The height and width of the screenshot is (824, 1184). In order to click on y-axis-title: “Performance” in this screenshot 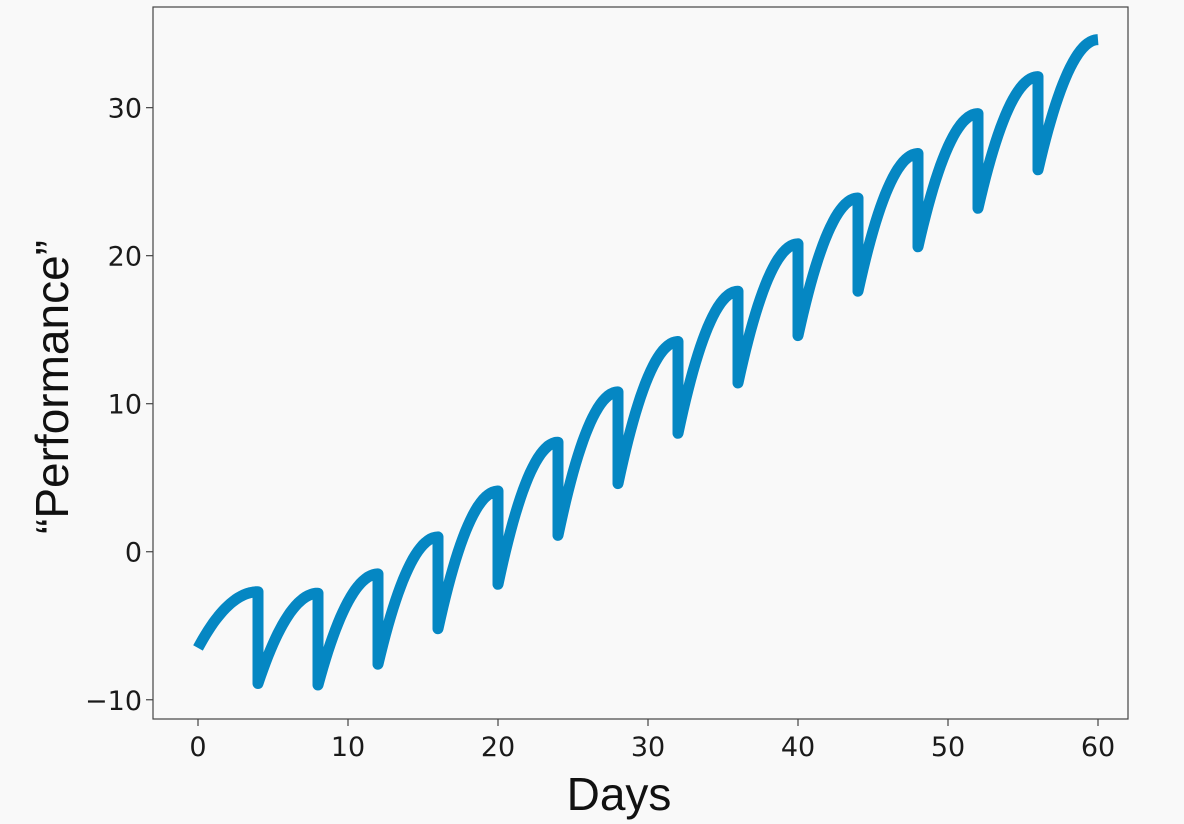, I will do `click(52, 387)`.